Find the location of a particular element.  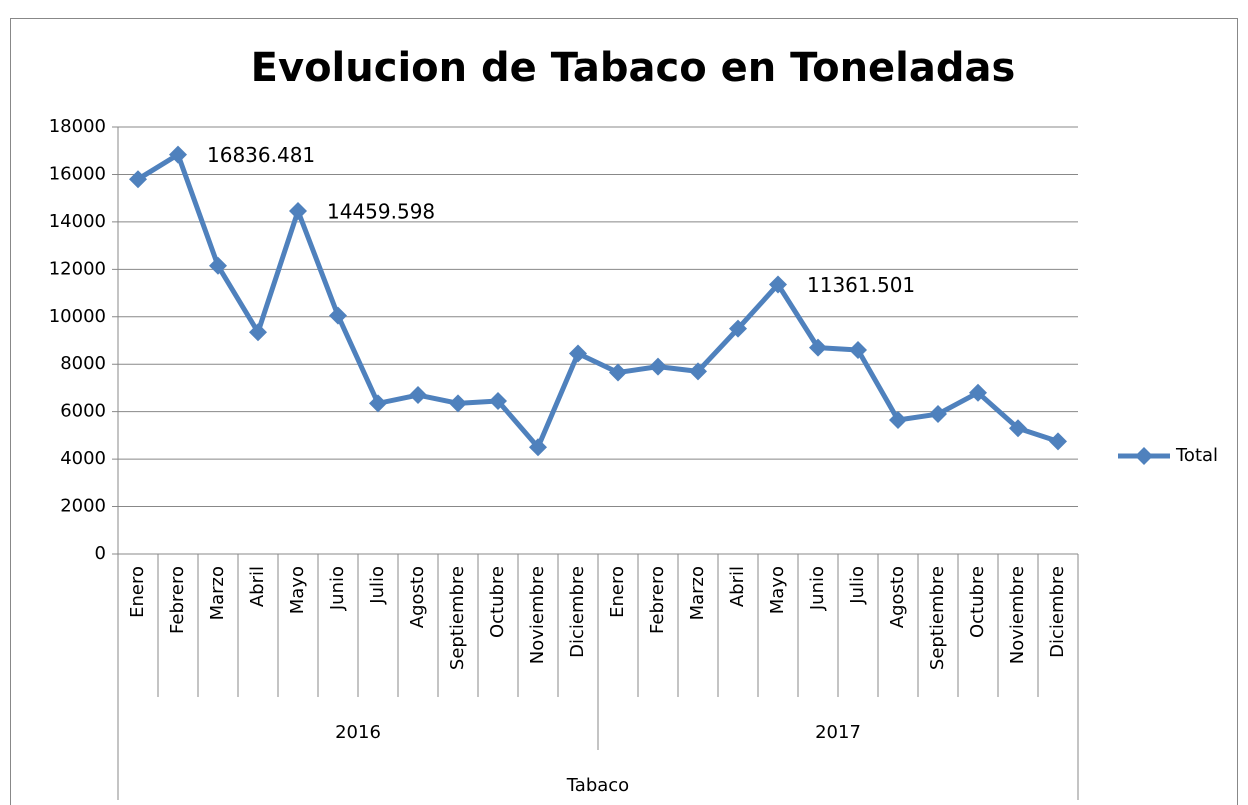

y-tick-label: 16000 is located at coordinates (77, 173).